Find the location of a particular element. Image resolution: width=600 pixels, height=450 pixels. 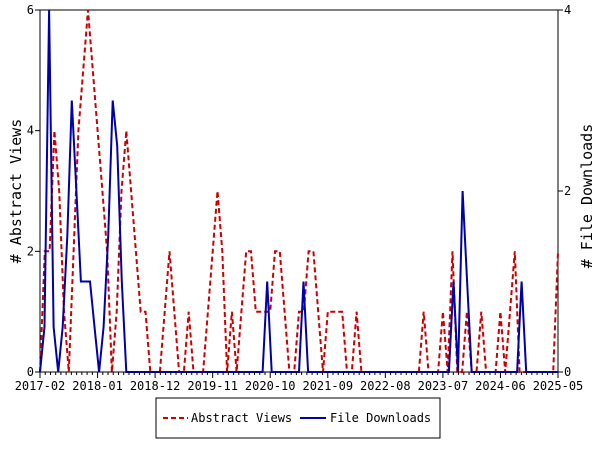

x-tick-label: 2024-06 is located at coordinates (500, 386).